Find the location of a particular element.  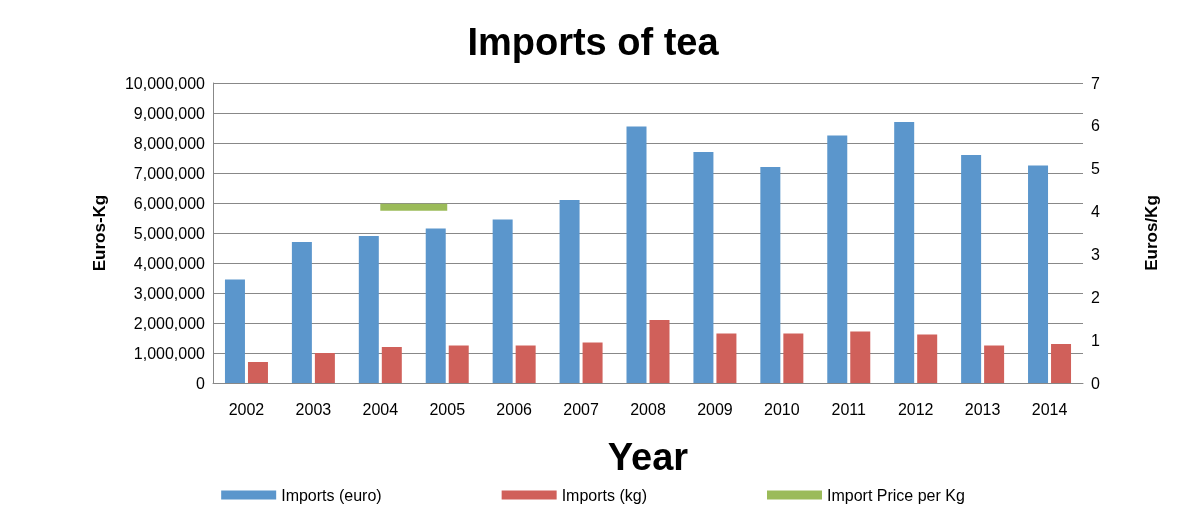

x-tick-label: 2013 is located at coordinates (982, 409).